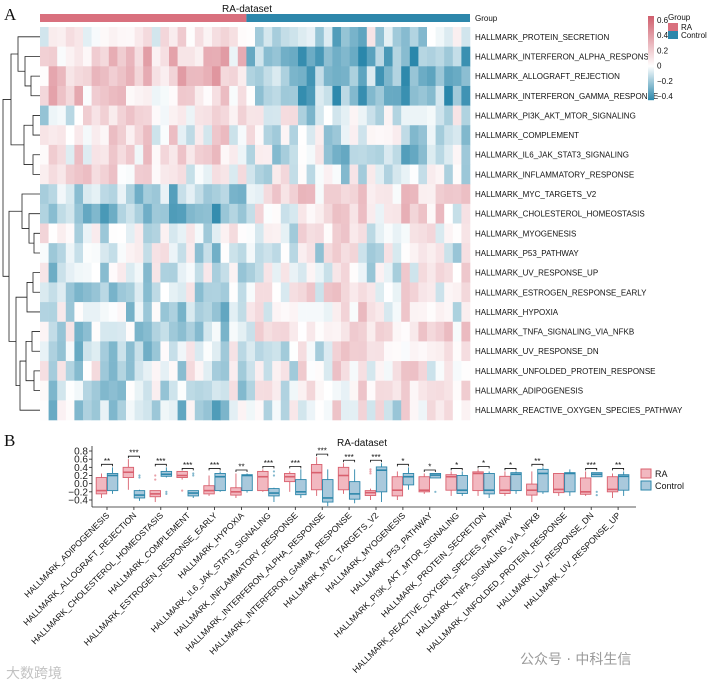 The width and height of the screenshot is (708, 686). What do you see at coordinates (435, 491) in the screenshot?
I see `control-outlier` at bounding box center [435, 491].